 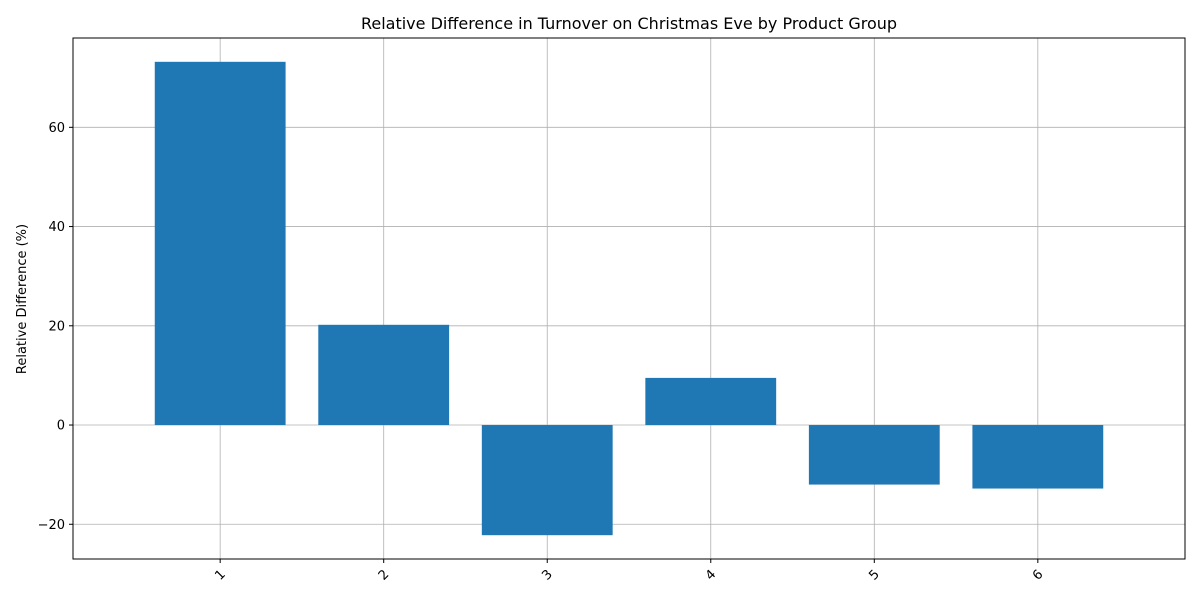 I want to click on x-tick-label: 6, so click(x=1038, y=575).